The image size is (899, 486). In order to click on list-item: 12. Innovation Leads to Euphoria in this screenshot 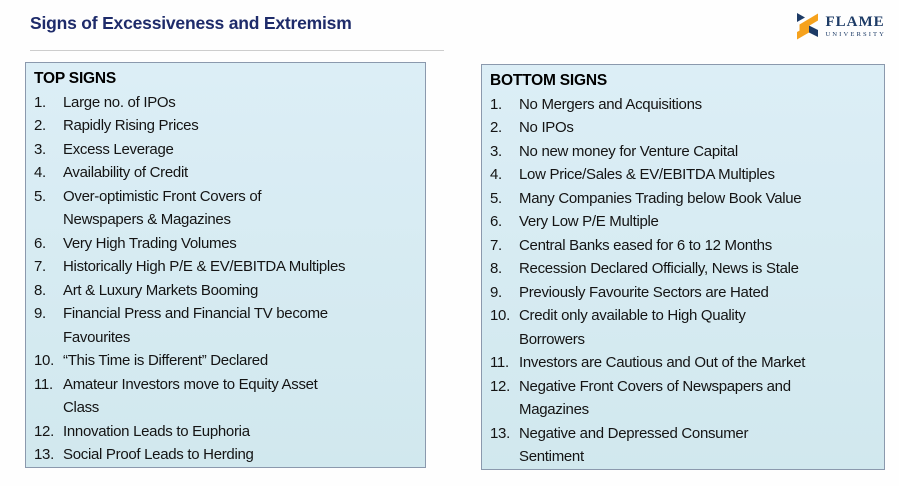, I will do `click(225, 432)`.